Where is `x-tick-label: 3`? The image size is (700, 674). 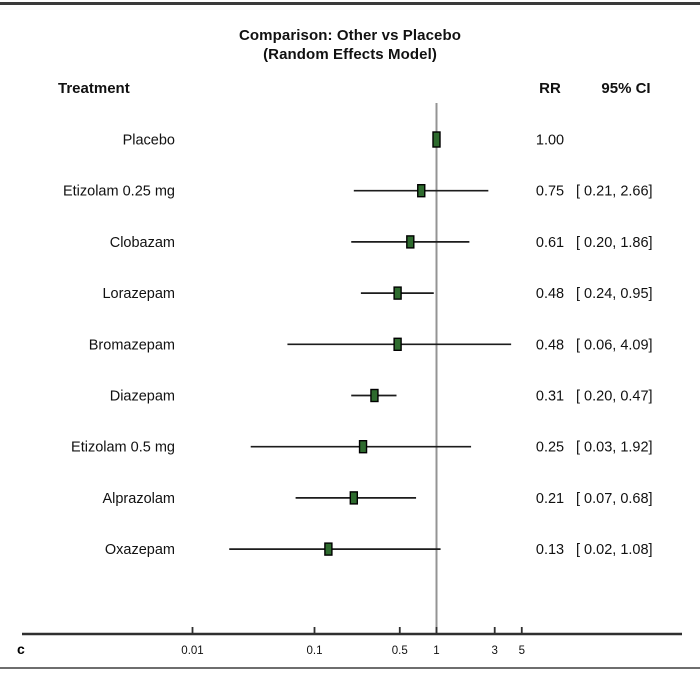 x-tick-label: 3 is located at coordinates (495, 651).